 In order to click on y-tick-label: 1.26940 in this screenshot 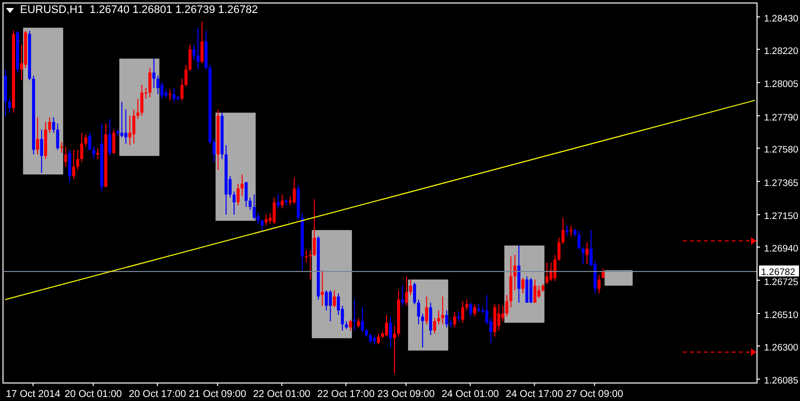, I will do `click(781, 249)`.